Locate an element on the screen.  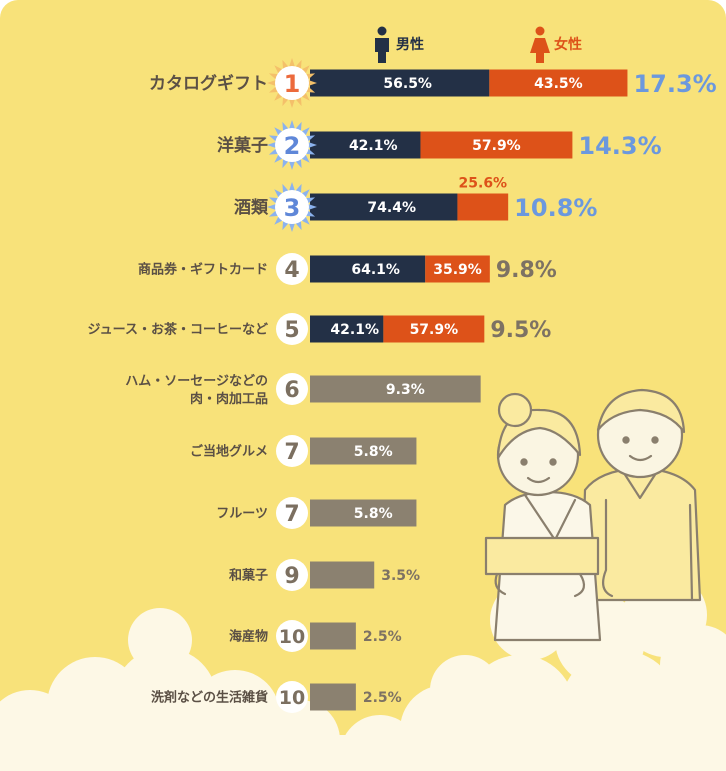
female-icon is located at coordinates (540, 44).